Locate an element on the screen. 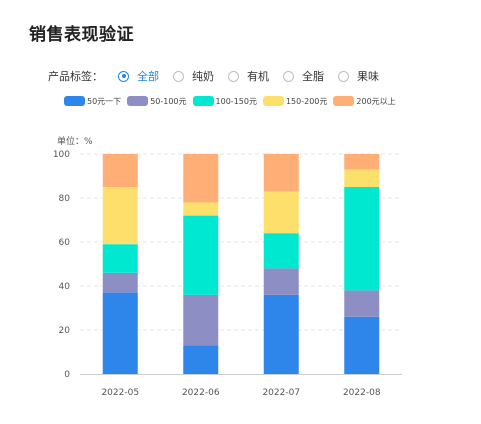  radio-option-organic: 有机 is located at coordinates (248, 76).